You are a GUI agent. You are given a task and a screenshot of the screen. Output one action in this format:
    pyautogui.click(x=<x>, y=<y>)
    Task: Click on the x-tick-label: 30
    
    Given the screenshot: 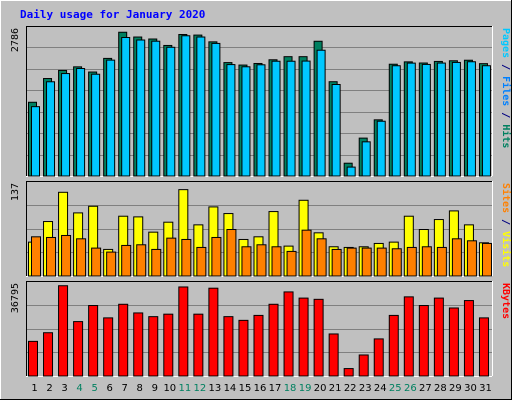 What is the action you would take?
    pyautogui.click(x=470, y=388)
    